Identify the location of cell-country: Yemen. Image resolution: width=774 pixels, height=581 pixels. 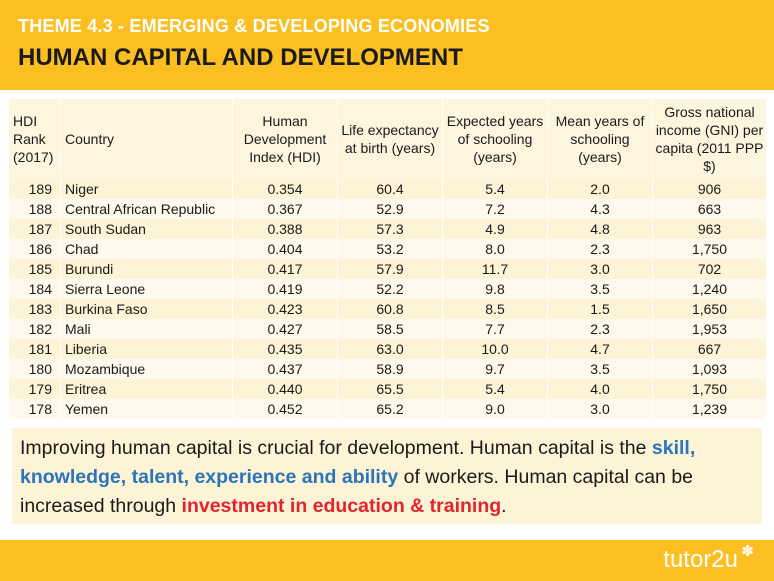
(146, 409).